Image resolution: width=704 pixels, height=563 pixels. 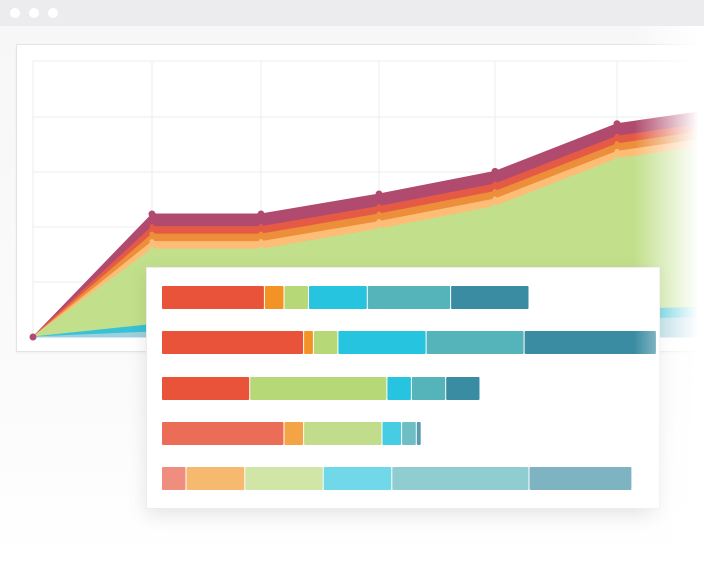 What do you see at coordinates (352, 13) in the screenshot?
I see `window-titlebar` at bounding box center [352, 13].